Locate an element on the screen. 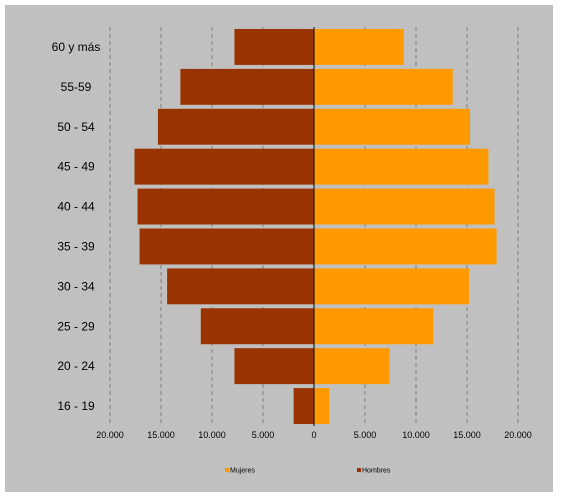 The height and width of the screenshot is (502, 567). category-label: 16 - 19 is located at coordinates (76, 406).